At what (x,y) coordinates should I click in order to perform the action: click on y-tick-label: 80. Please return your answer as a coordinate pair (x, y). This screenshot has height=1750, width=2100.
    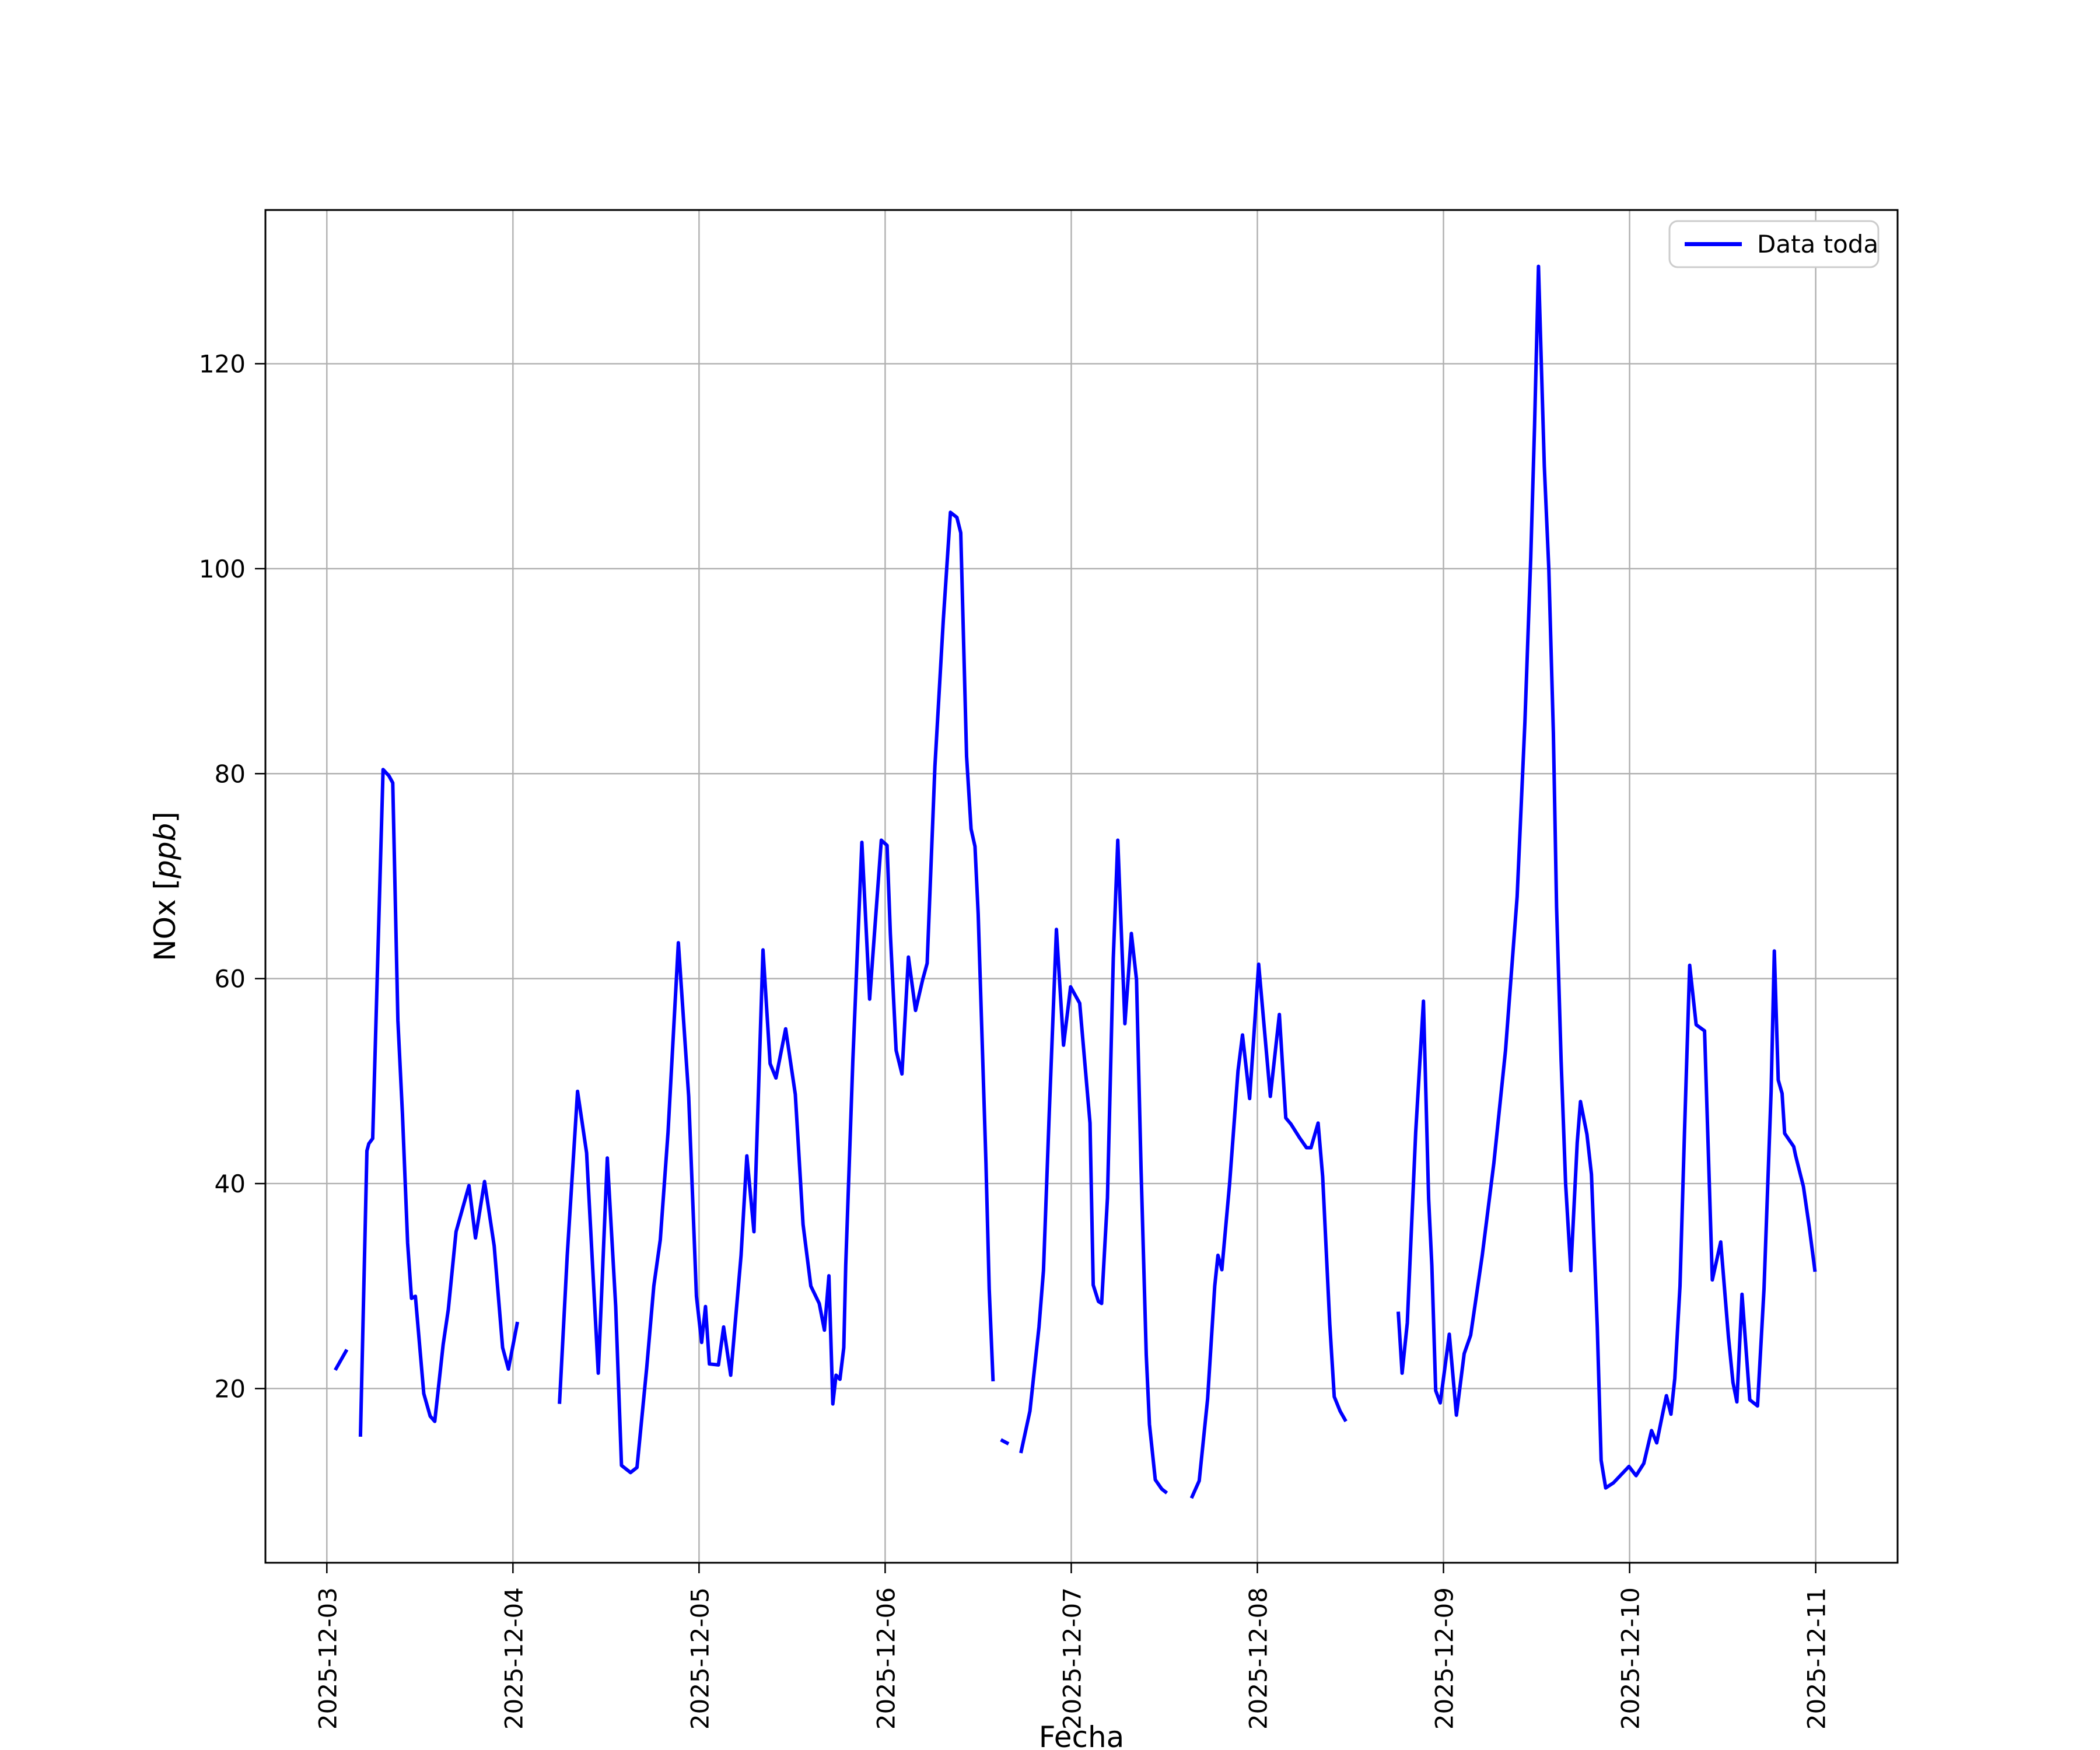
    Looking at the image, I should click on (230, 774).